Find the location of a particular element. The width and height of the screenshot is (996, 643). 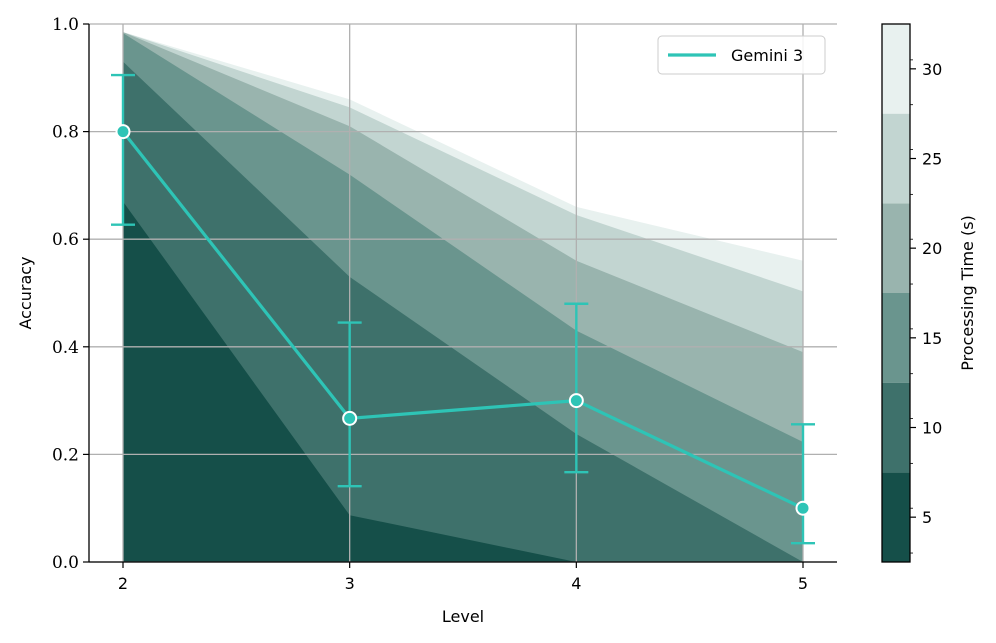

colorbar-tick-label: 20 is located at coordinates (932, 248).